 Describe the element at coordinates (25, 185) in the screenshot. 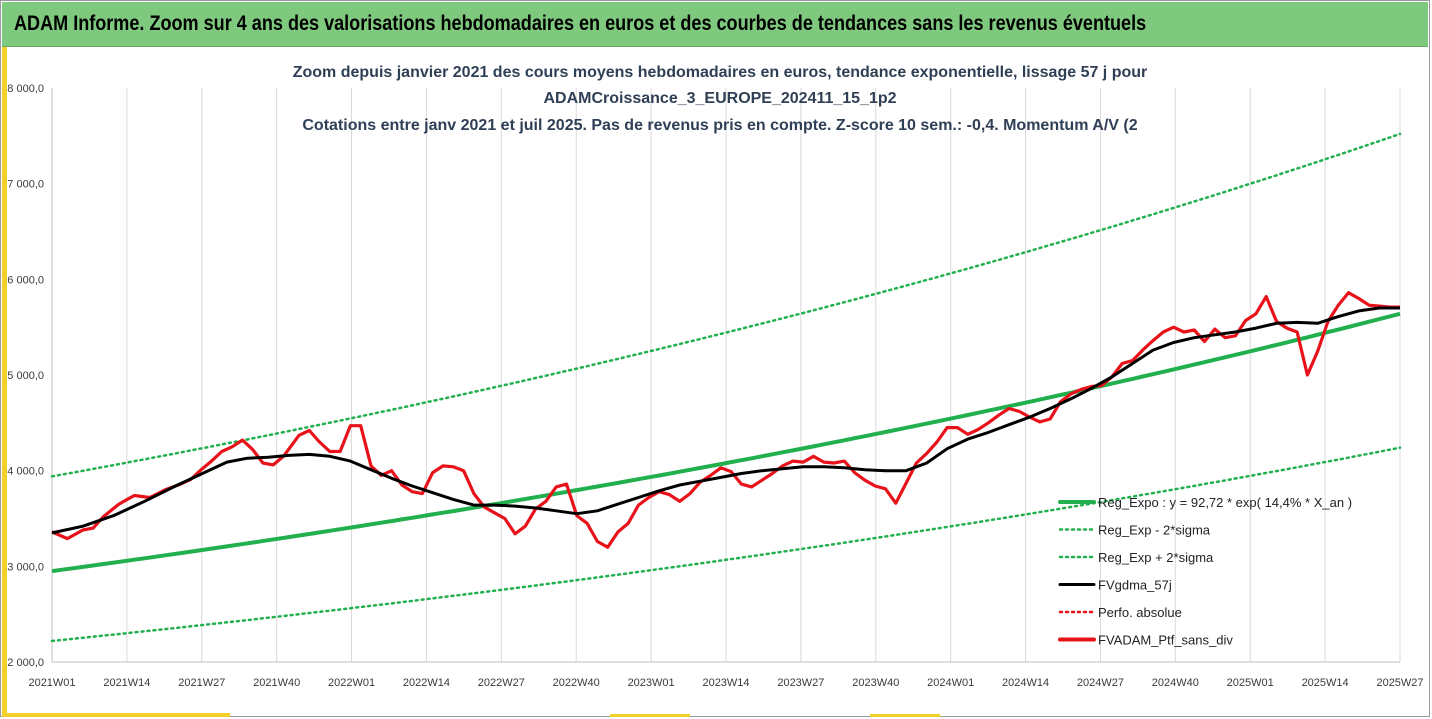

I see `y-tick-label: 7 000,0` at that location.